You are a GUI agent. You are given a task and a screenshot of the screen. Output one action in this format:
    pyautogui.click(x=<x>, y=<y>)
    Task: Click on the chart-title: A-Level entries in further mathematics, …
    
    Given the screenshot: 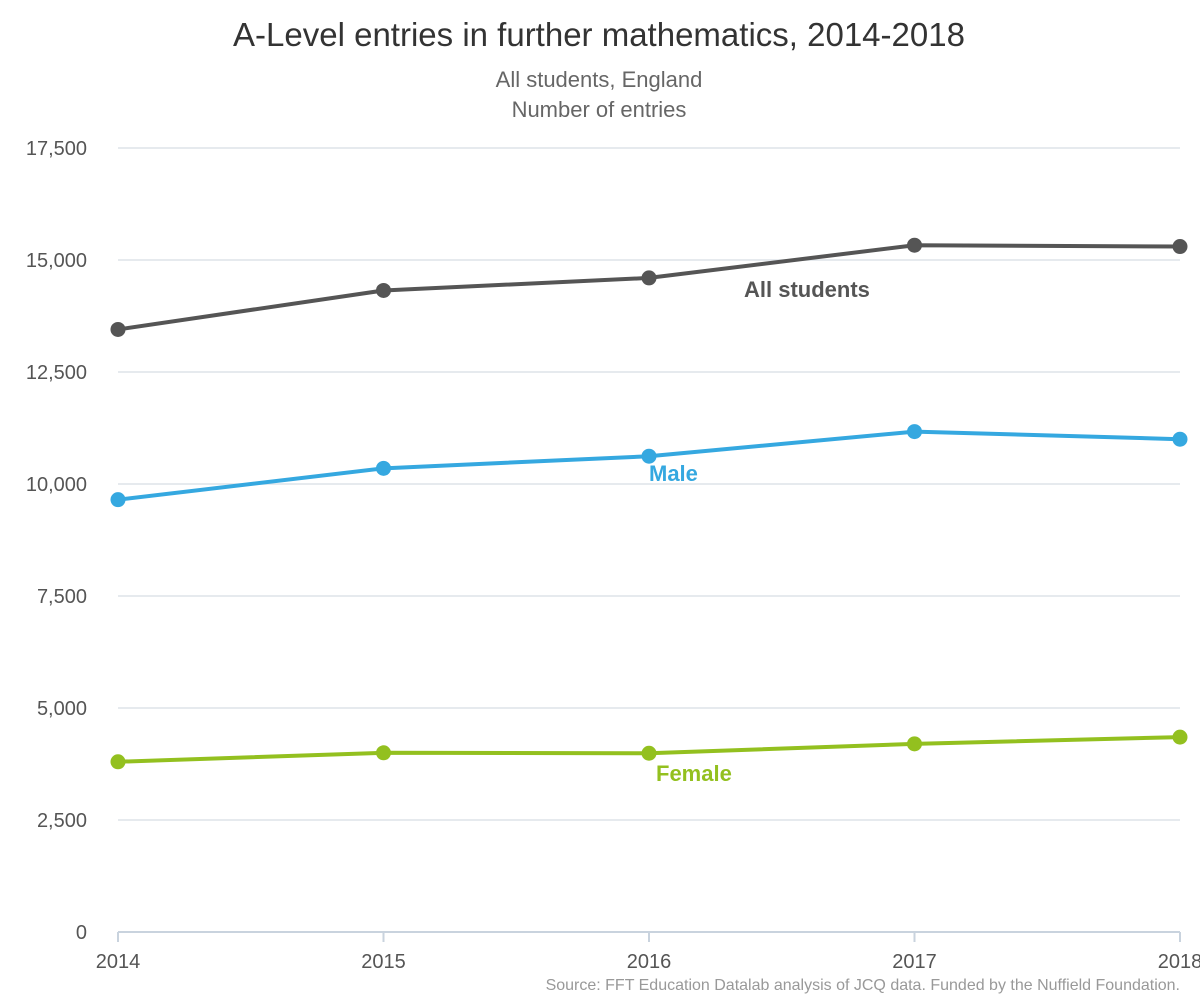 What is the action you would take?
    pyautogui.click(x=599, y=34)
    